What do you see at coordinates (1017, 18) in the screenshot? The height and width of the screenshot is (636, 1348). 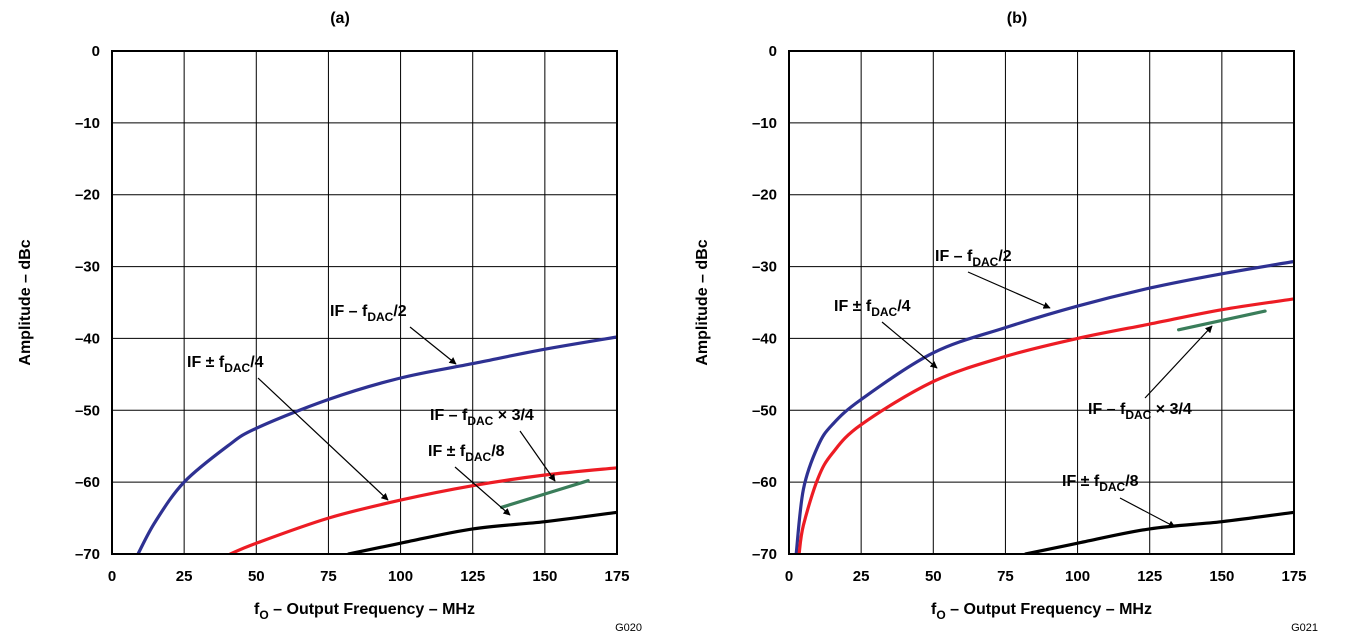 I see `chart-title: (b)` at bounding box center [1017, 18].